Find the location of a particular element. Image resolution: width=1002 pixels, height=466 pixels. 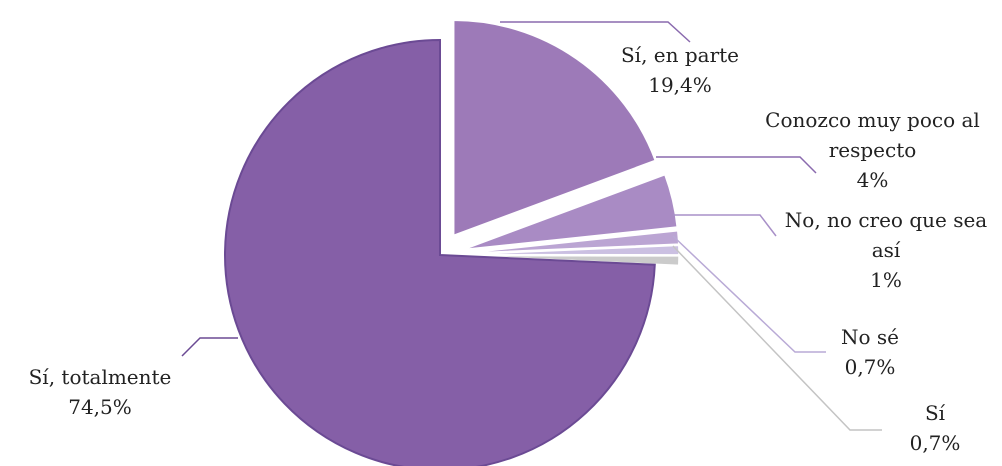

slice-name: No sé is located at coordinates (870, 337).